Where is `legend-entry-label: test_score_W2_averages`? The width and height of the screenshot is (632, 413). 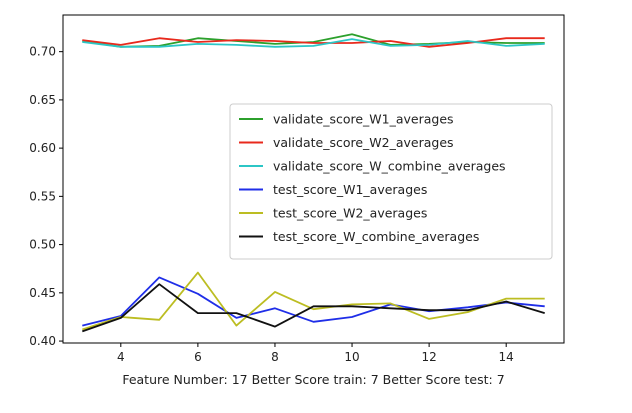
legend-entry-label: test_score_W2_averages is located at coordinates (350, 213).